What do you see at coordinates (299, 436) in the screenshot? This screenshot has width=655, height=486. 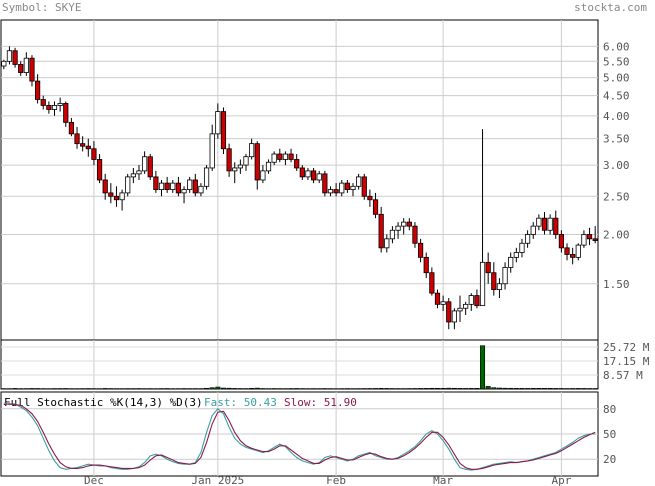 I see `stochastic-line-fast` at bounding box center [299, 436].